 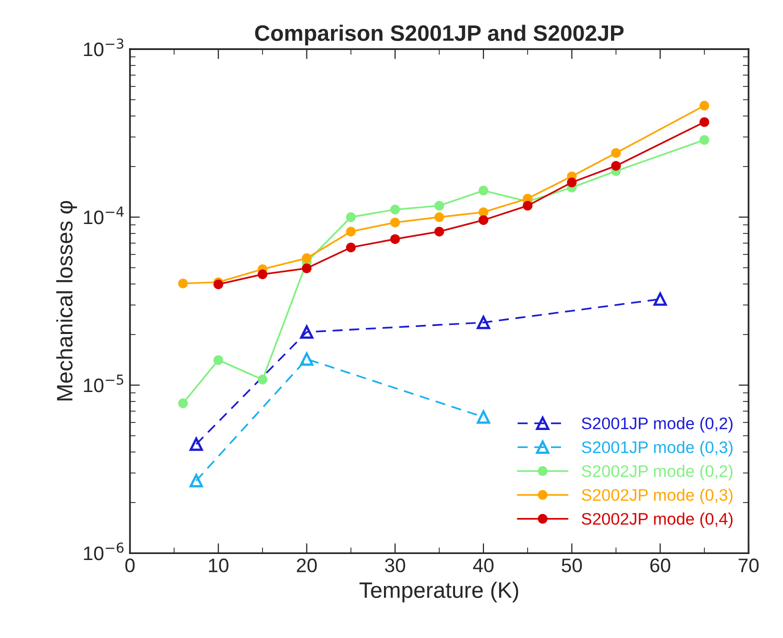 I want to click on legend-label: S2001JP mode (0,2), so click(x=657, y=425).